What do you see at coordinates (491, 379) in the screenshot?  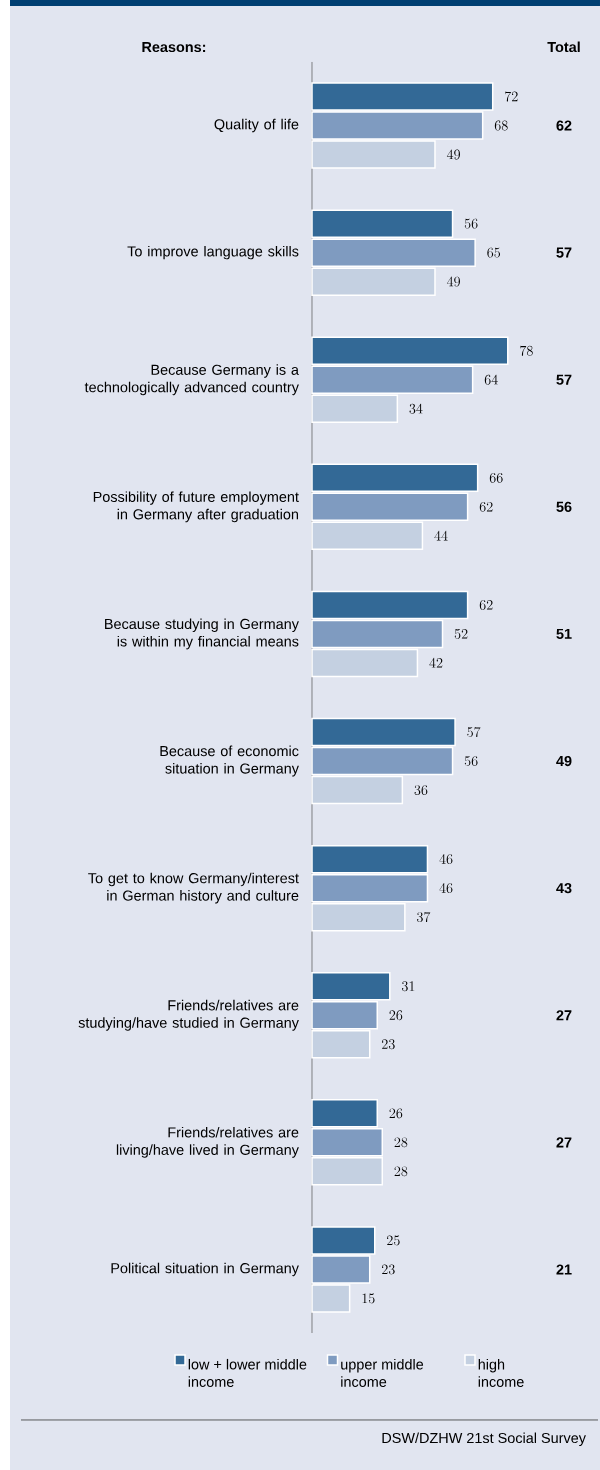 I see `data-label: 64` at bounding box center [491, 379].